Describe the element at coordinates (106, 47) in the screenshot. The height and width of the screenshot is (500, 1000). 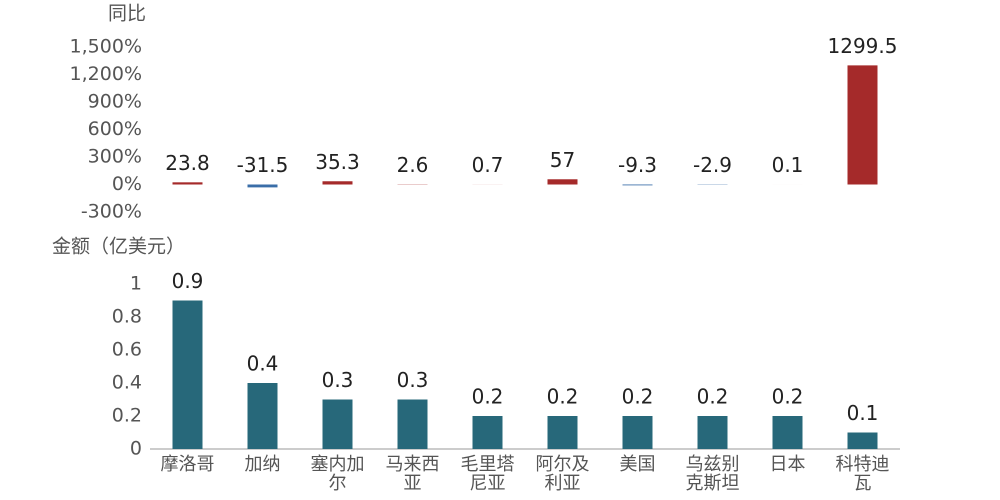
I see `y-tick-label: 1,500%` at that location.